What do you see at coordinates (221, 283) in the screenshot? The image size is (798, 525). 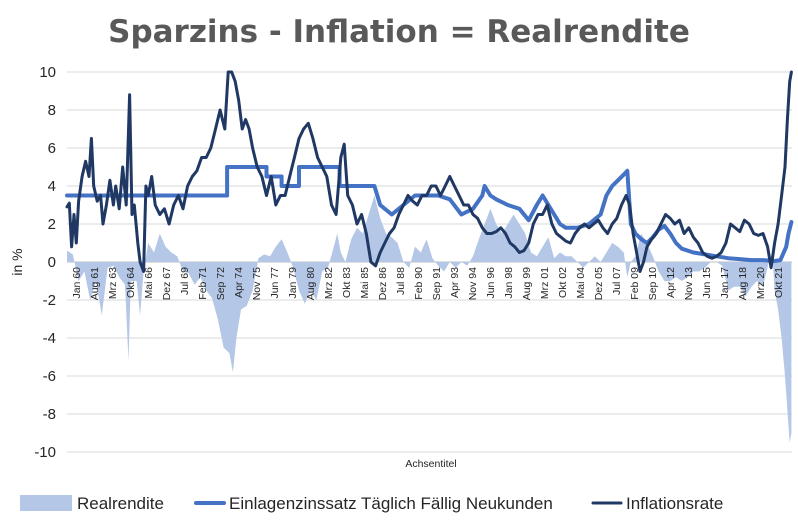 I see `x-tick-label: Sep 72` at bounding box center [221, 283].